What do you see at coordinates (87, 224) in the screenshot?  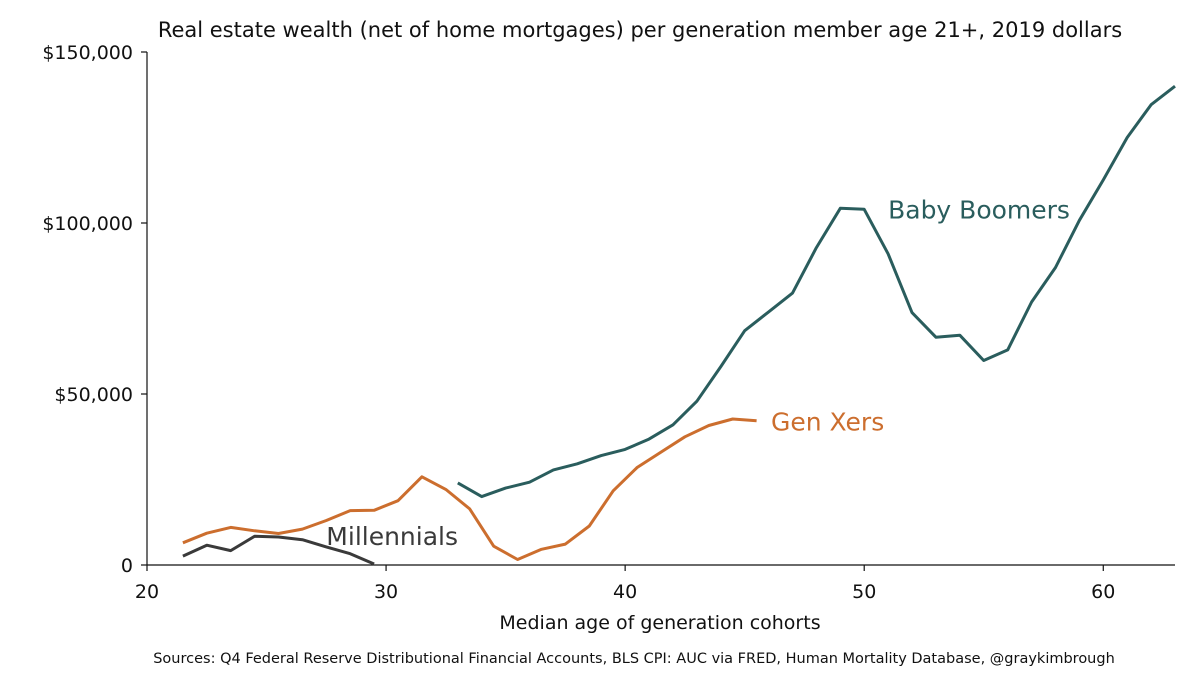 I see `y-tick-label: $100,000` at bounding box center [87, 224].